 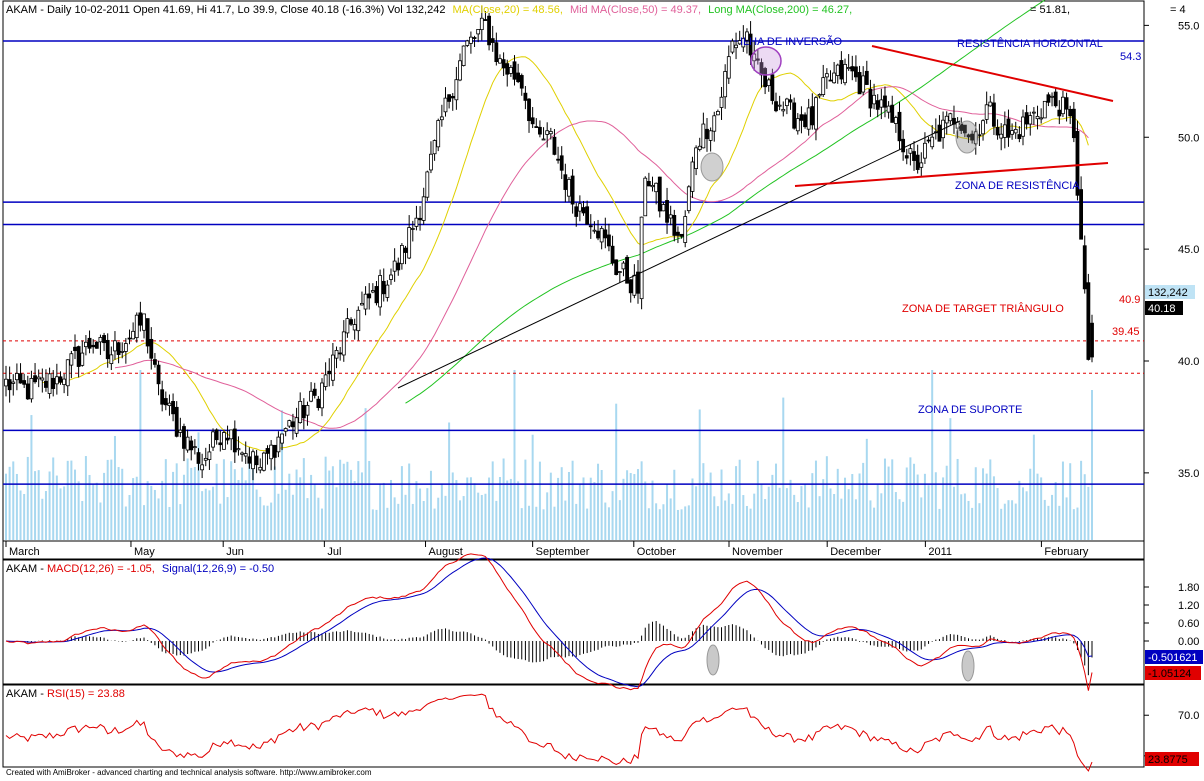 What do you see at coordinates (144, 552) in the screenshot?
I see `month-label: May` at bounding box center [144, 552].